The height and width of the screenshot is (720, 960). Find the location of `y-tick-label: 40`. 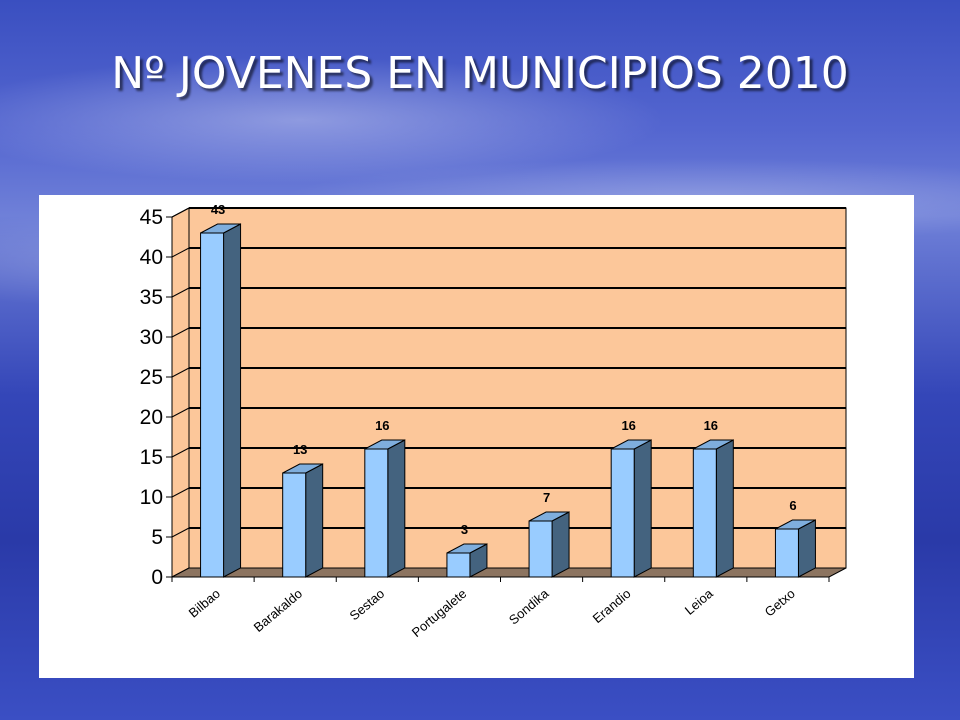

y-tick-label: 40 is located at coordinates (151, 257).